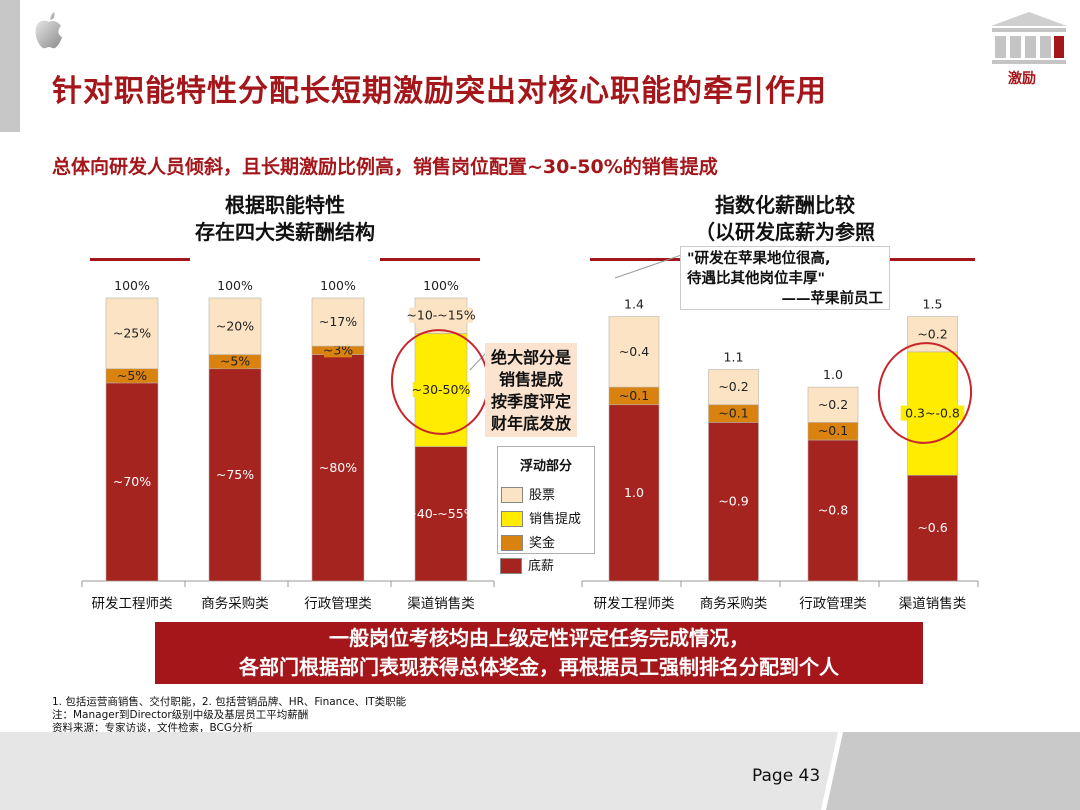 The image size is (1080, 810). Describe the element at coordinates (430, 259) in the screenshot. I see `left-heading-rule-right` at that location.